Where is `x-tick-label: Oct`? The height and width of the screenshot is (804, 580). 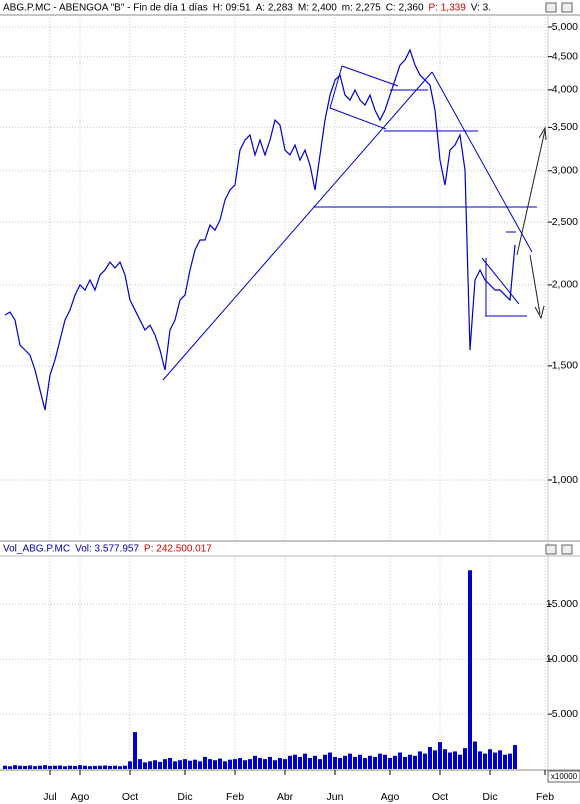 x-tick-label: Oct is located at coordinates (440, 797).